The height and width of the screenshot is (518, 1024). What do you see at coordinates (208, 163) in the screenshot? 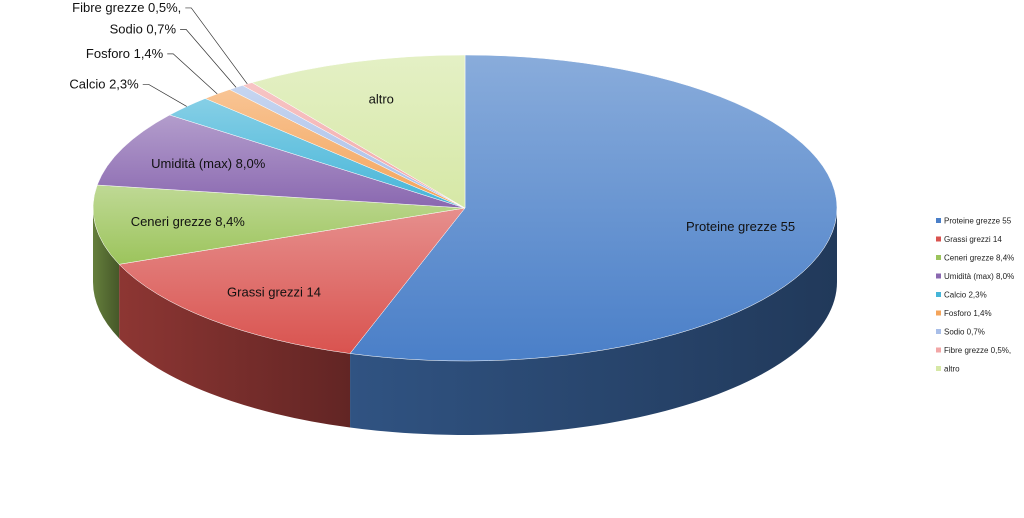
I see `slice-label-3: Umidità (max) 8,0%` at bounding box center [208, 163].